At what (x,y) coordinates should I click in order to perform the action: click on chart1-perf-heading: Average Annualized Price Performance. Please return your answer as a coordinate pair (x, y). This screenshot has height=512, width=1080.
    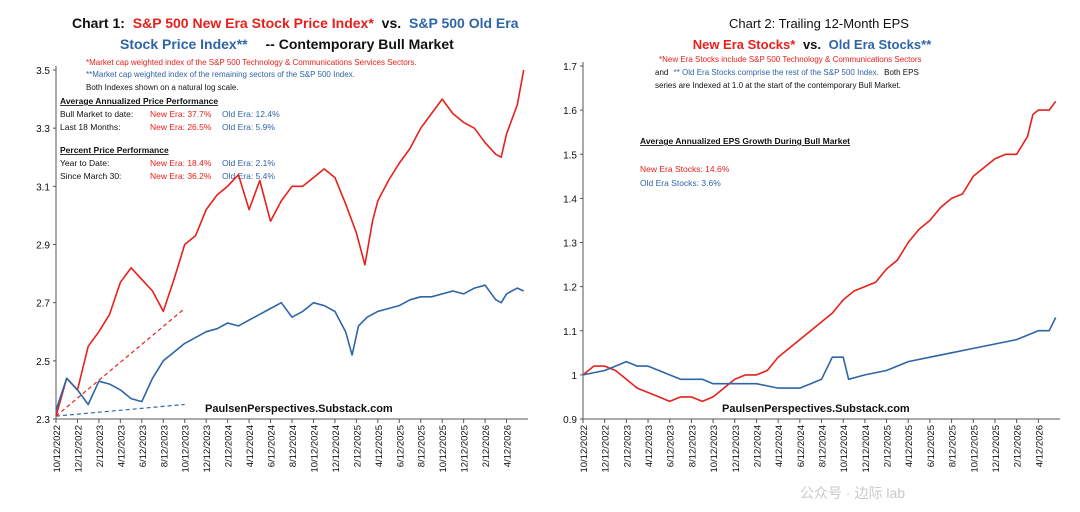
    Looking at the image, I should click on (139, 101).